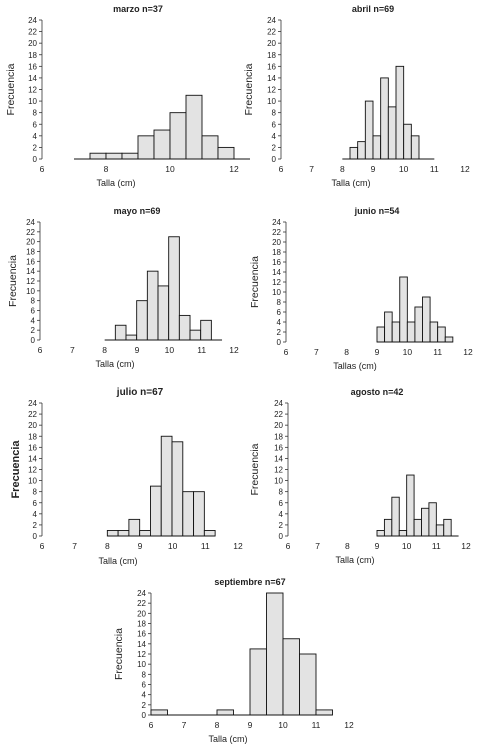  What do you see at coordinates (377, 392) in the screenshot?
I see `chart-title: agosto n=42` at bounding box center [377, 392].